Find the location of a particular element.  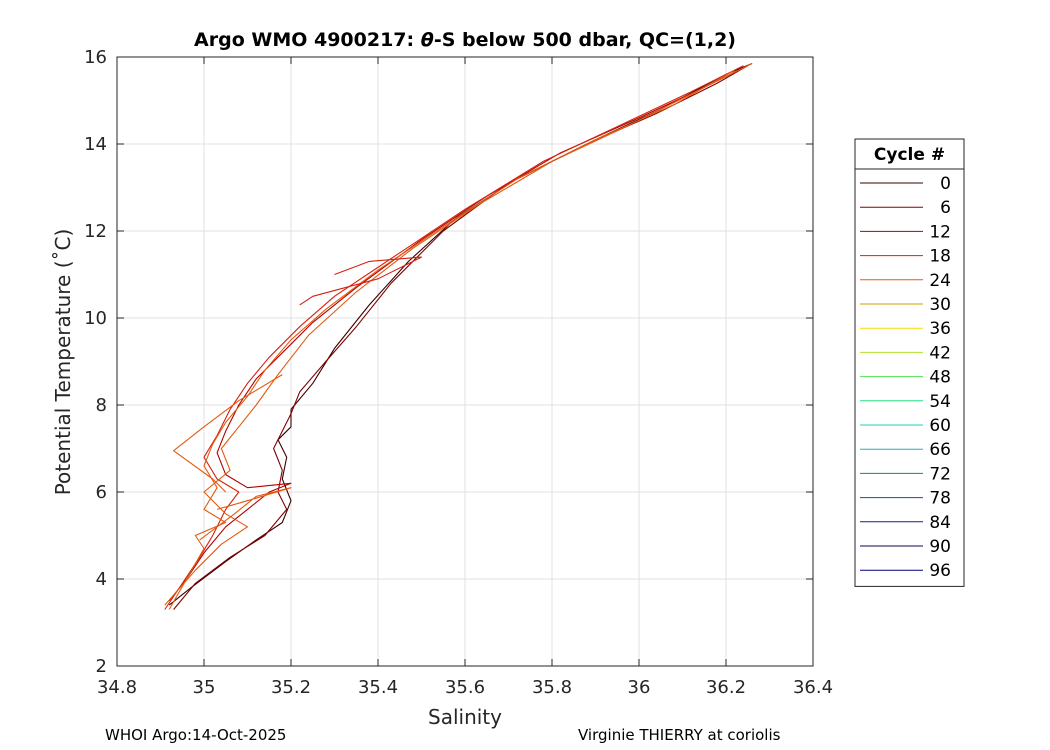

legend-entry-label: 30 is located at coordinates (940, 305).